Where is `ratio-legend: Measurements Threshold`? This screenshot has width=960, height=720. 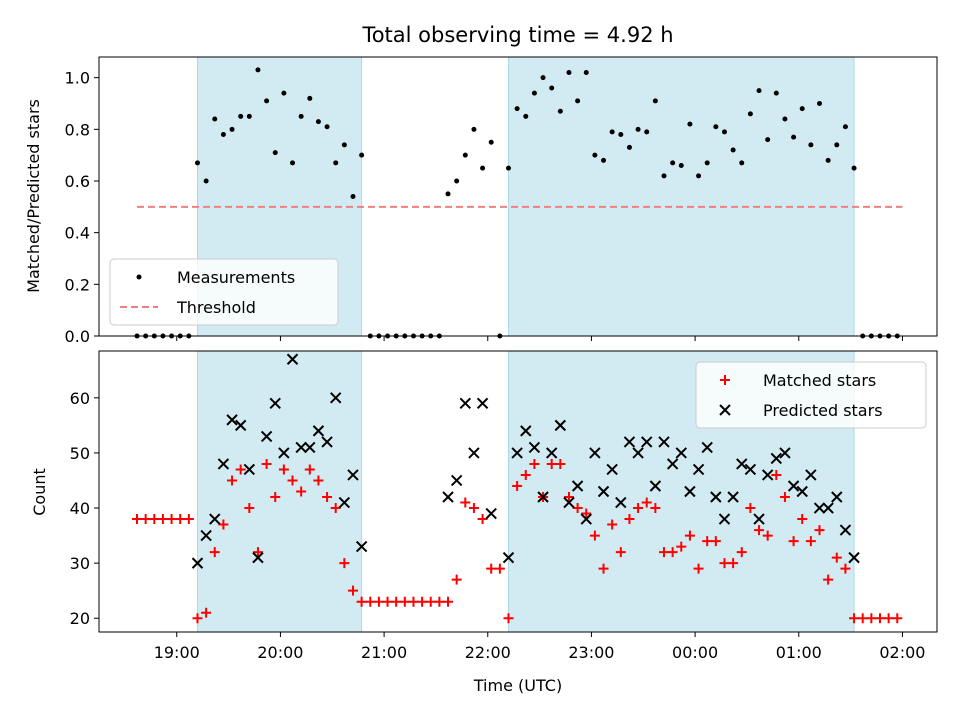
ratio-legend: Measurements Threshold is located at coordinates (224, 292).